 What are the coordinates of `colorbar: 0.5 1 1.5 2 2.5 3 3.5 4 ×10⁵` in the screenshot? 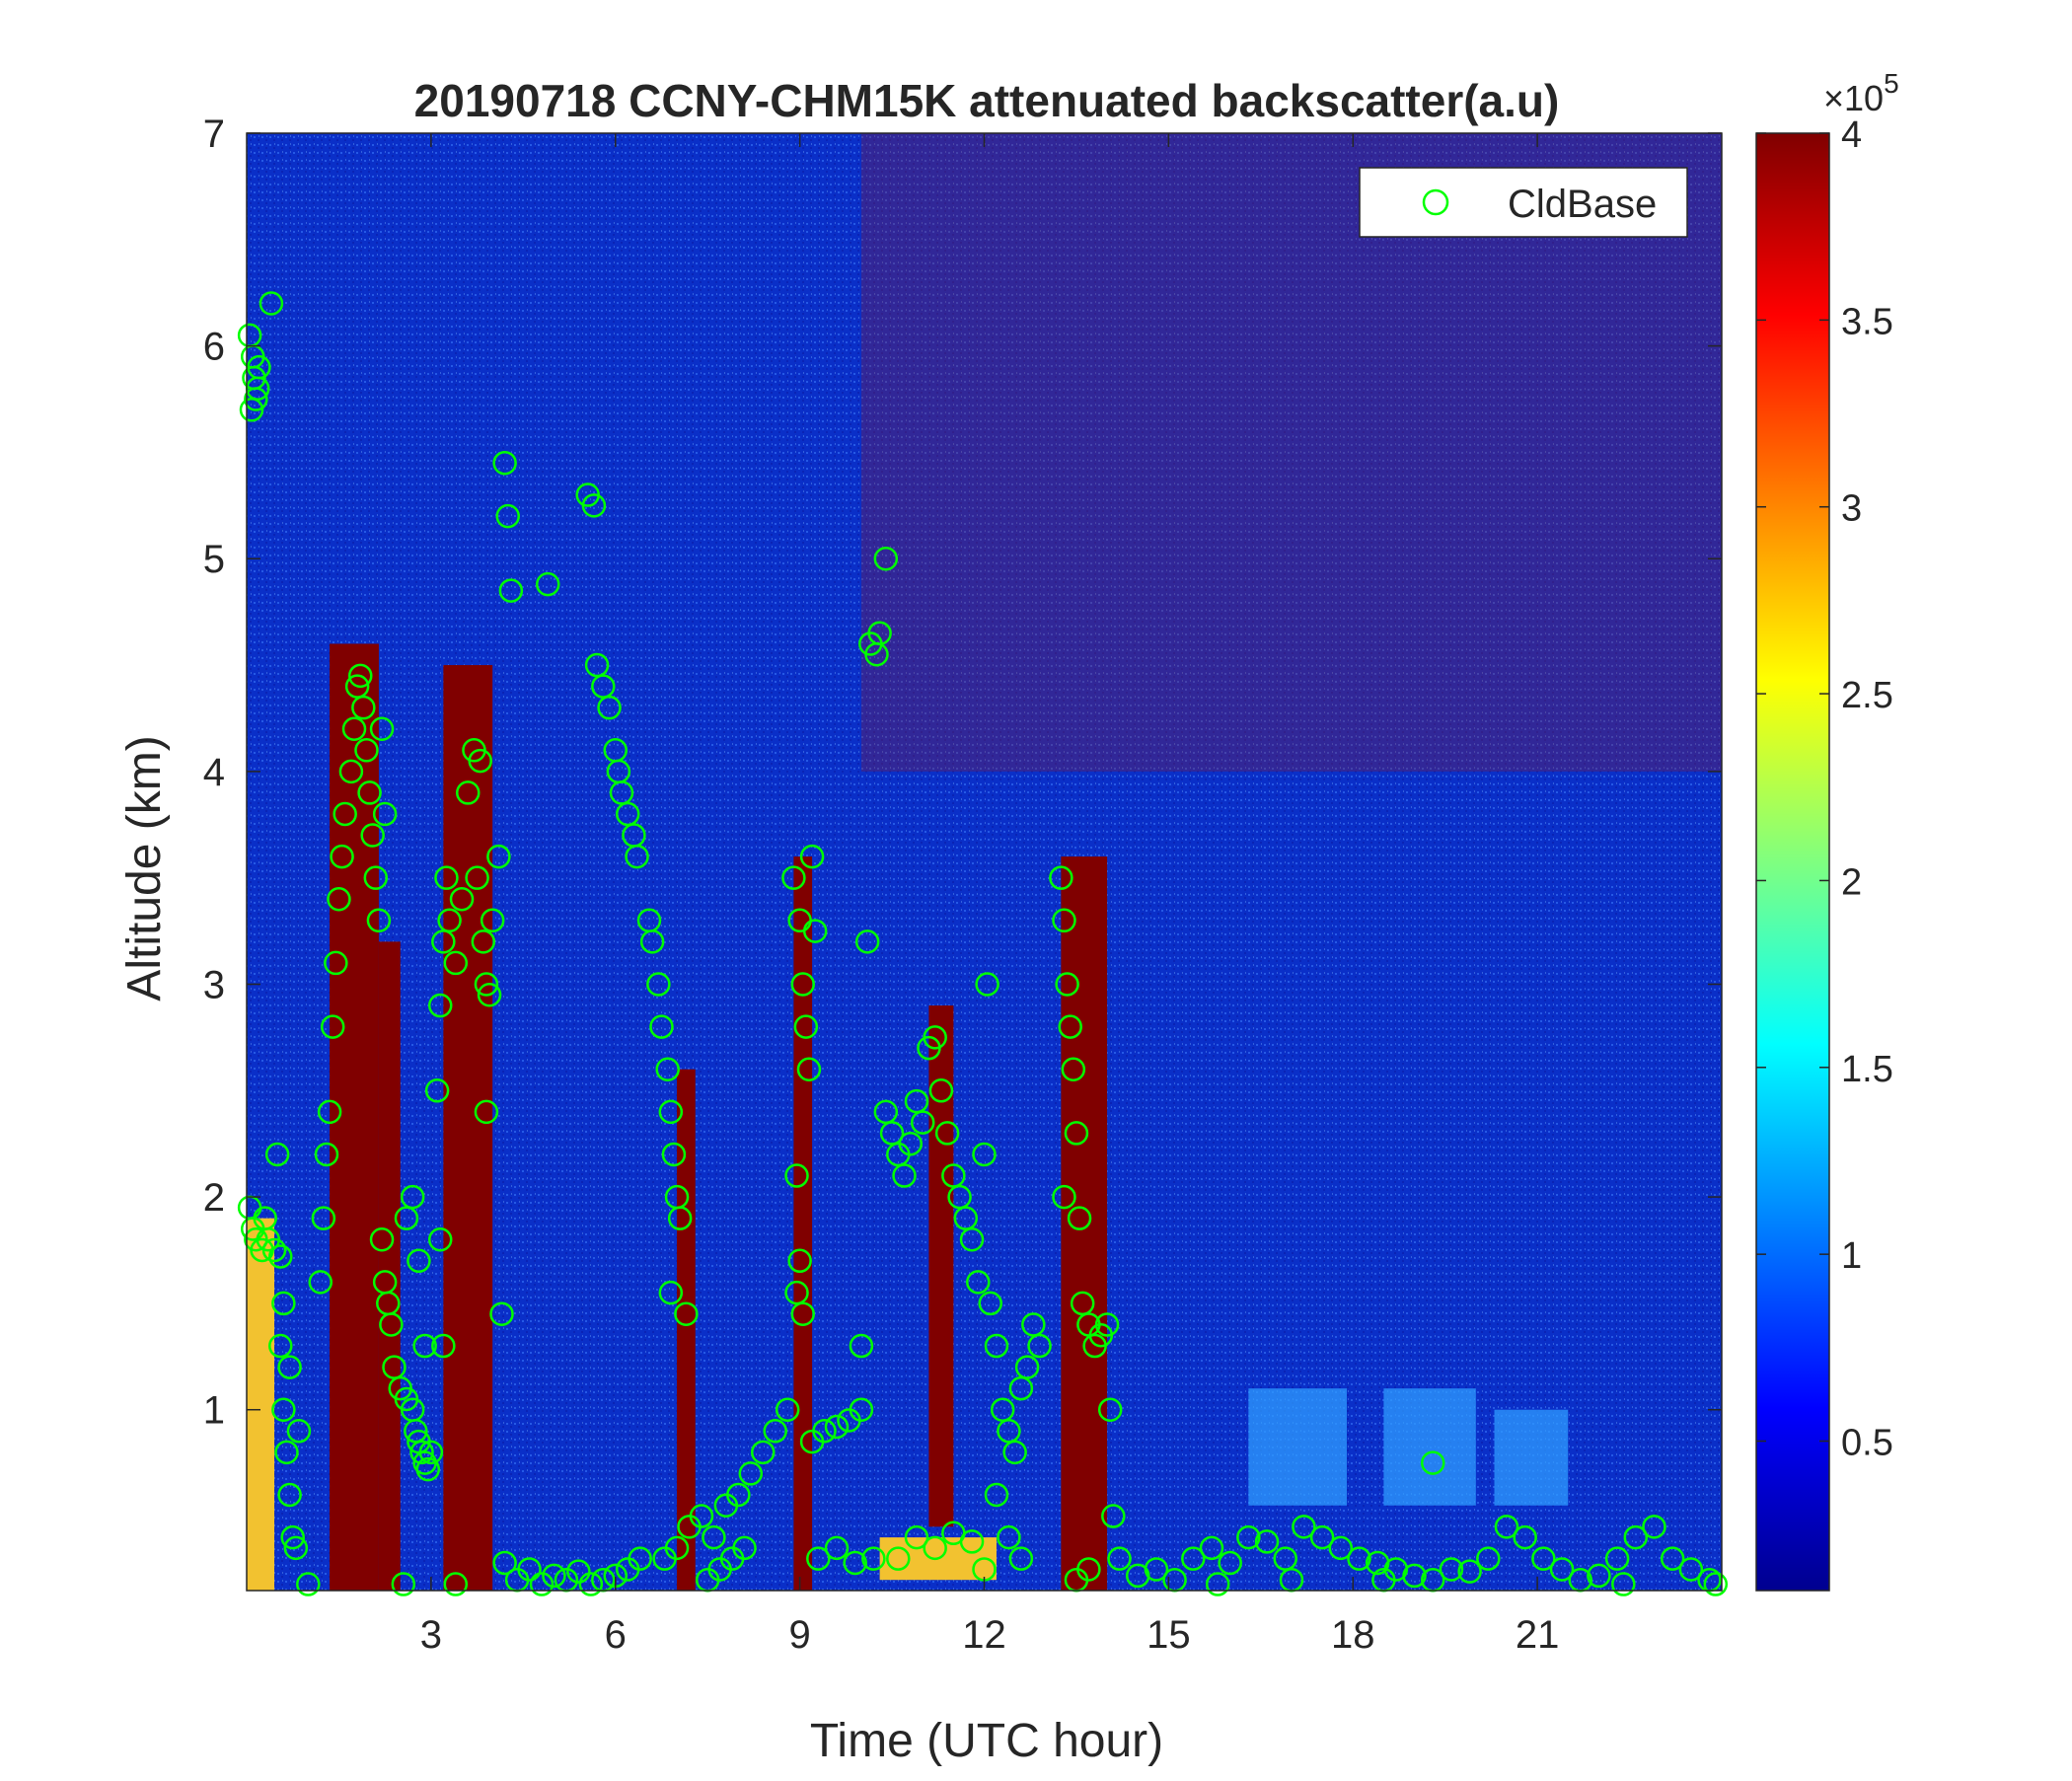 It's located at (1827, 830).